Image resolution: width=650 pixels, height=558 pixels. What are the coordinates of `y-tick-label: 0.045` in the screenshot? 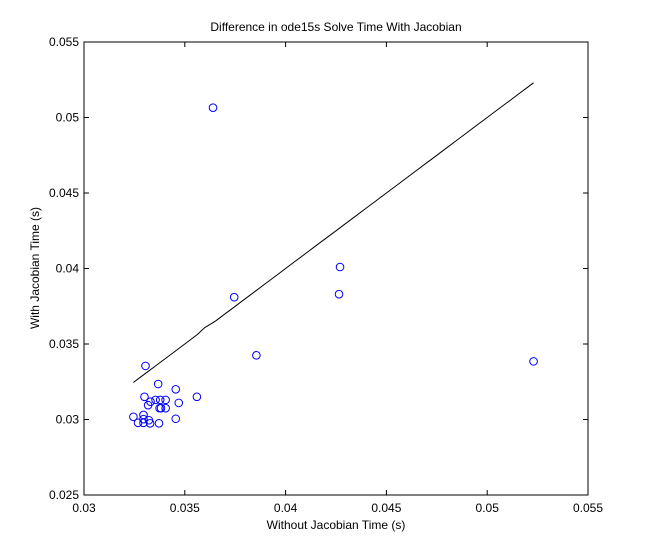 It's located at (64, 193).